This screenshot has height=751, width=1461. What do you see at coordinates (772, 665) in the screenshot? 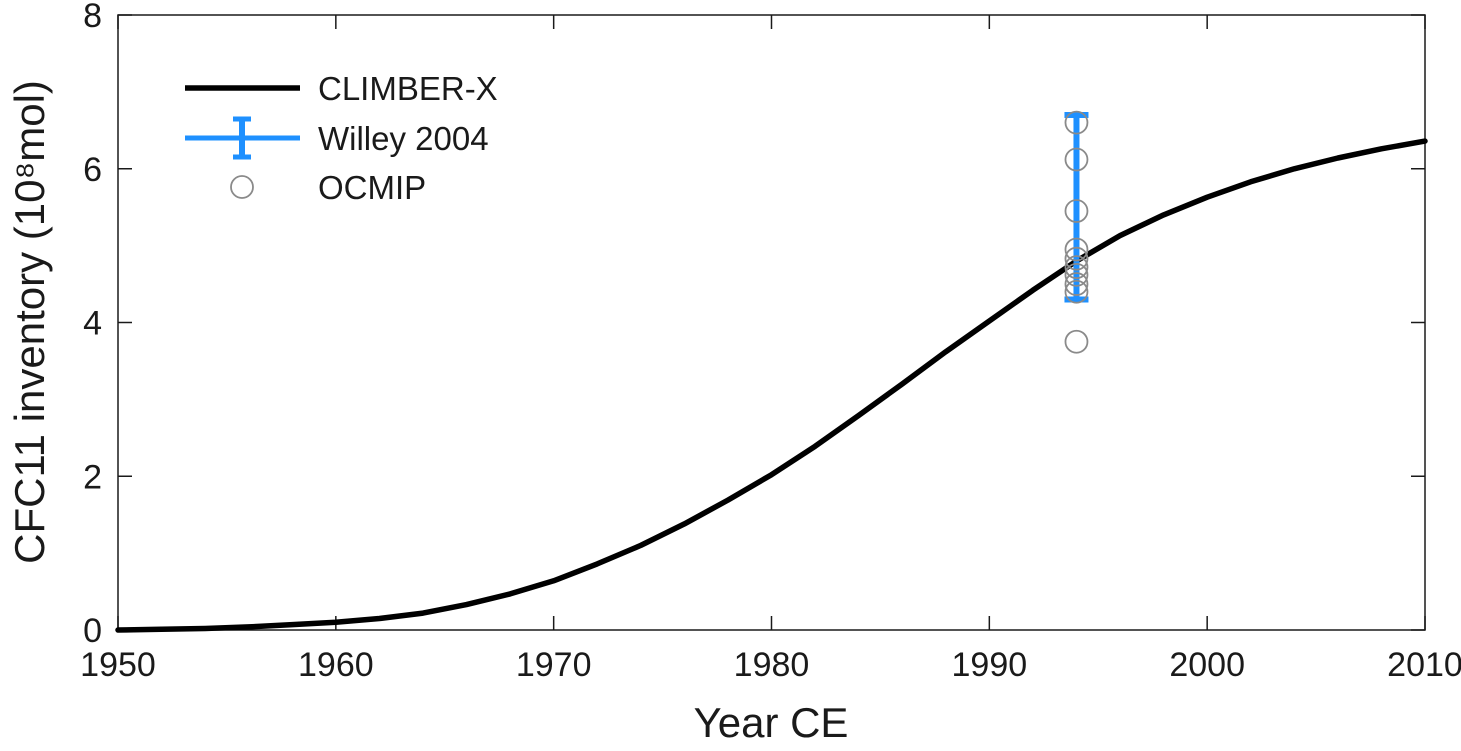
I see `x-tick-label: 1980` at bounding box center [772, 665].